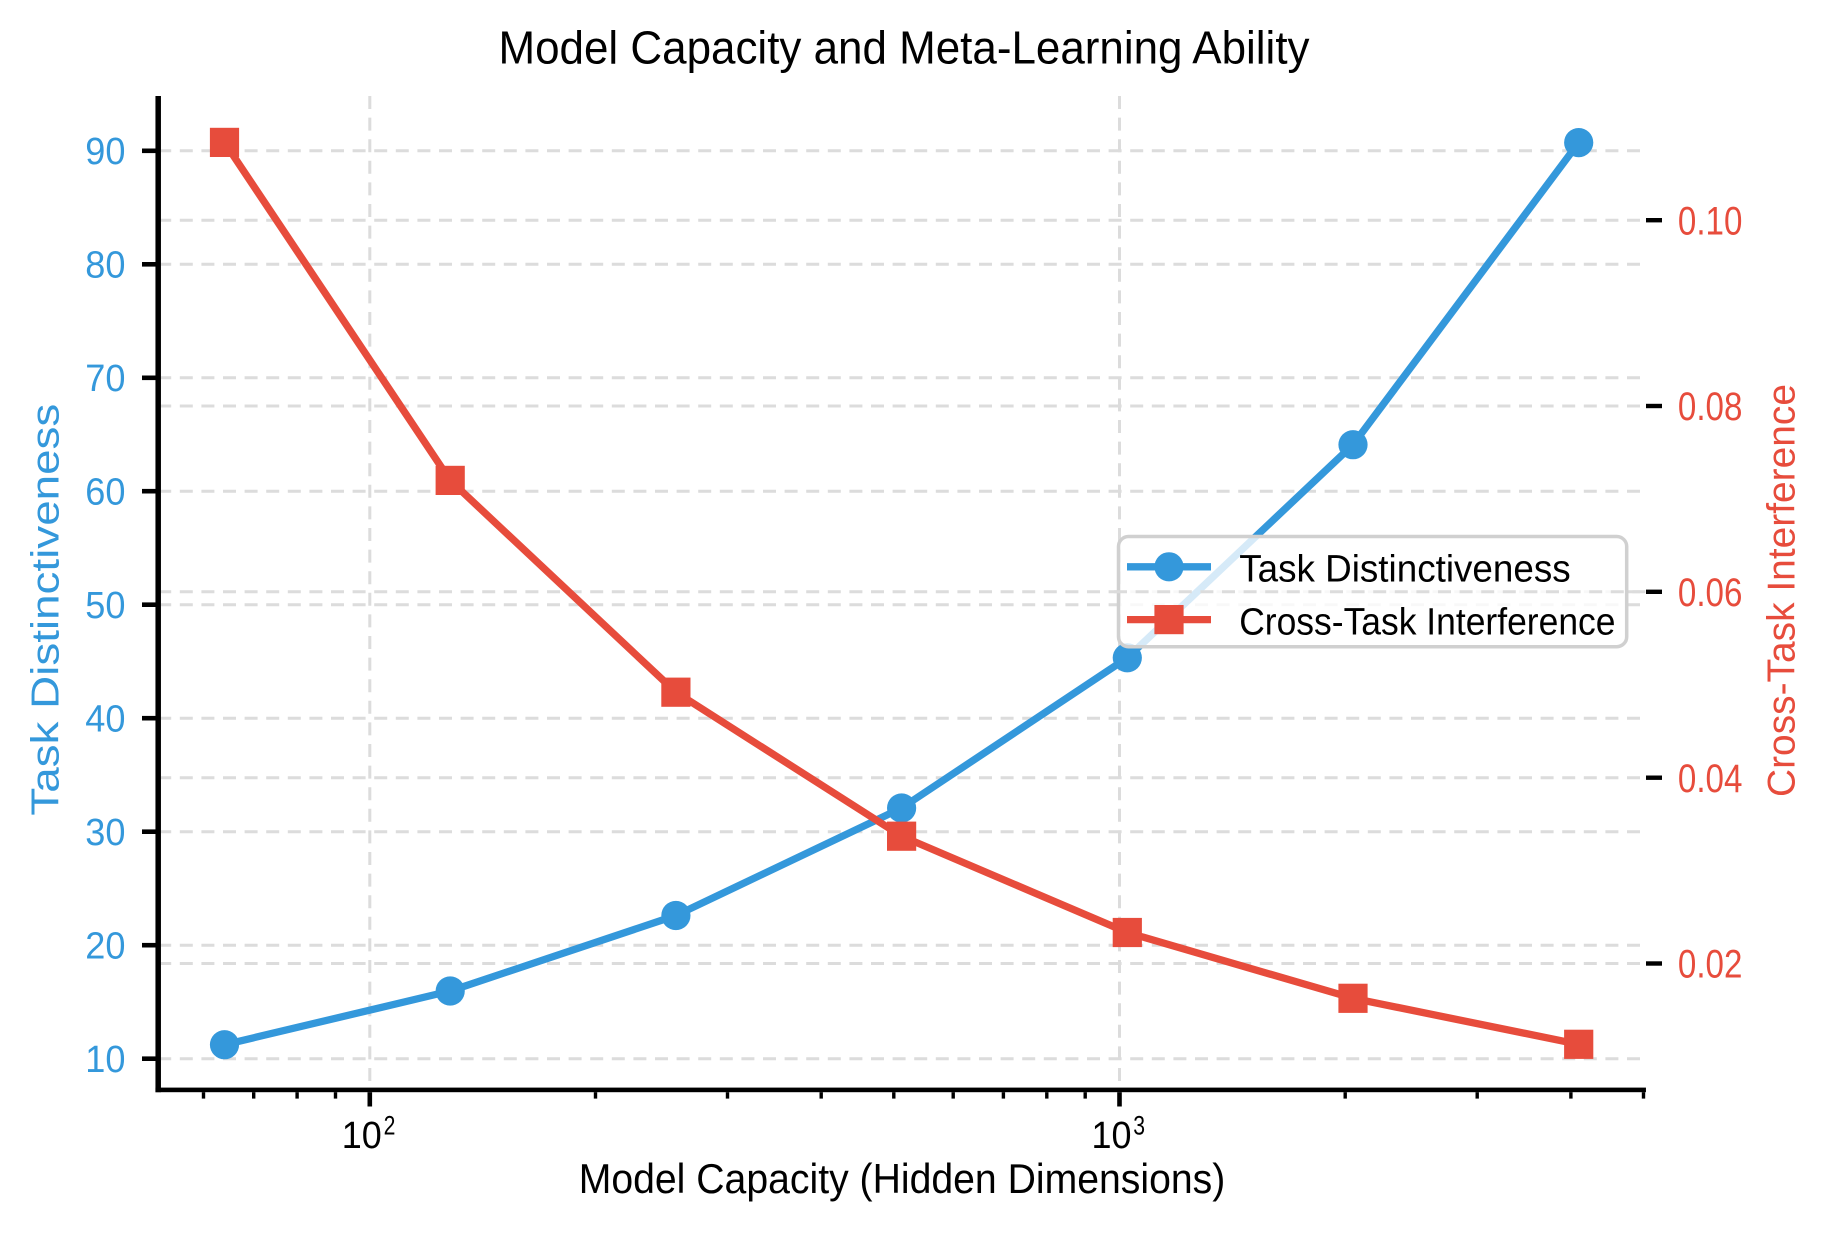 This screenshot has width=1834, height=1234. I want to click on svg-text: 2, so click(390, 1126).